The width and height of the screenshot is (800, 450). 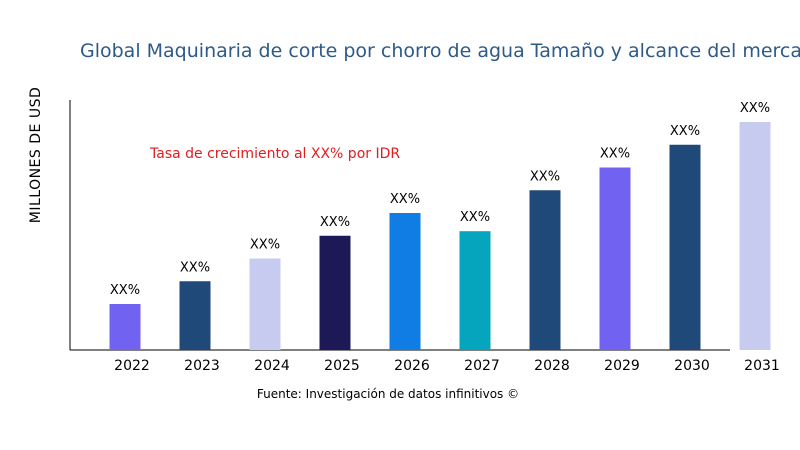 I want to click on x-tick-2030: 2030, so click(x=692, y=366).